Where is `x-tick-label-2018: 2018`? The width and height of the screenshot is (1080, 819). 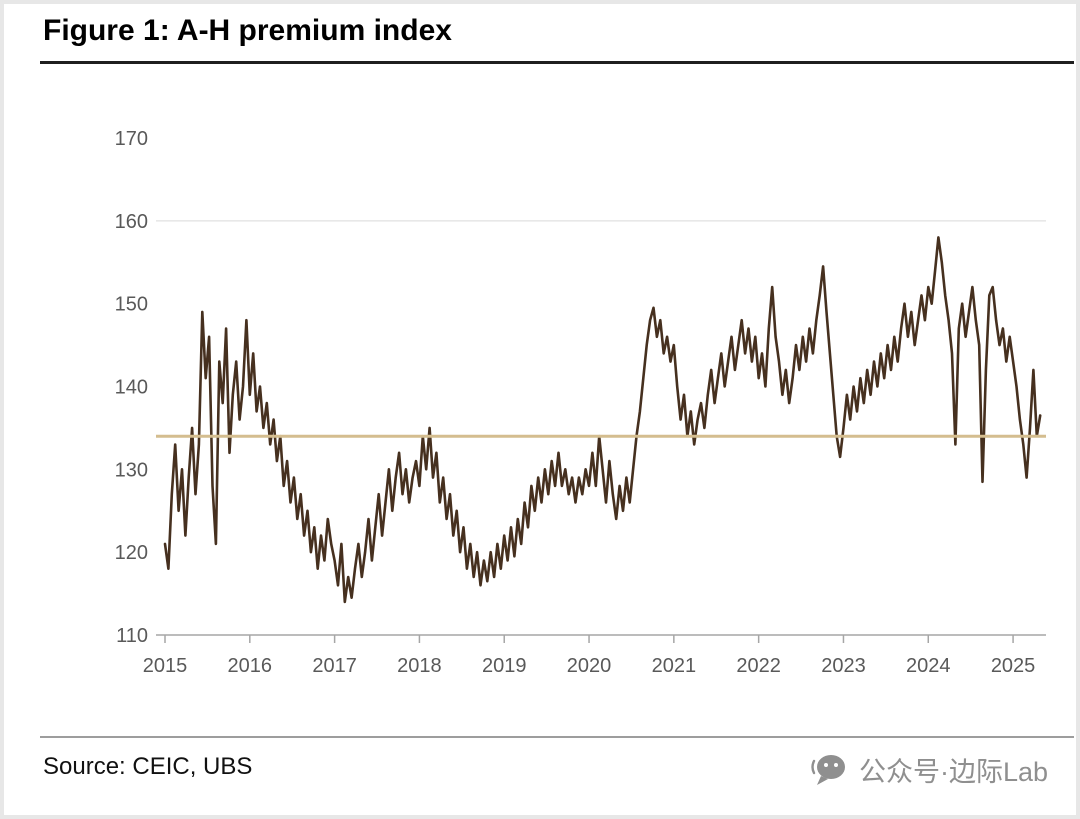 x-tick-label-2018: 2018 is located at coordinates (419, 666).